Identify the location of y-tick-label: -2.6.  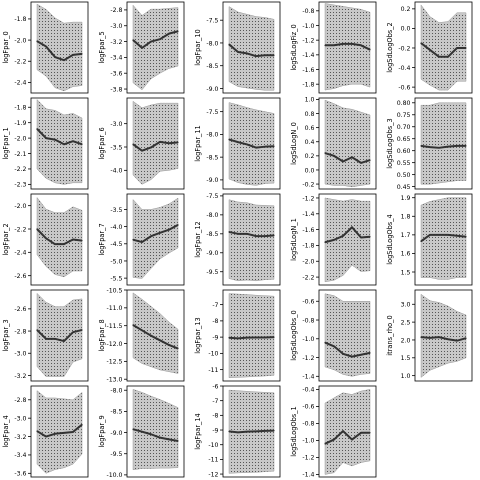
(20, 276).